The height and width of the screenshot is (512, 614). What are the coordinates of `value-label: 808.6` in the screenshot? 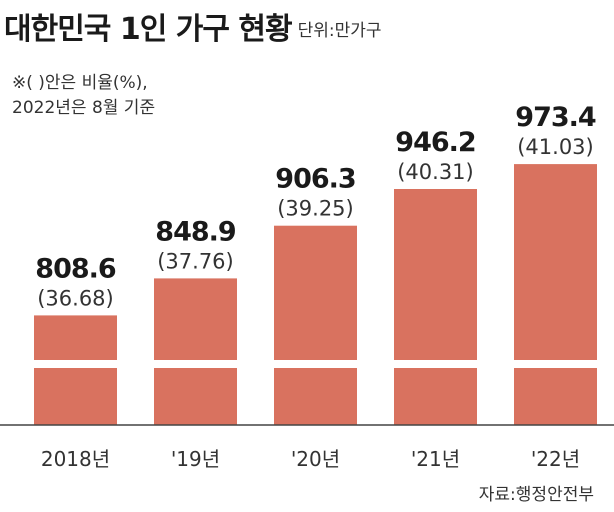 It's located at (75, 268).